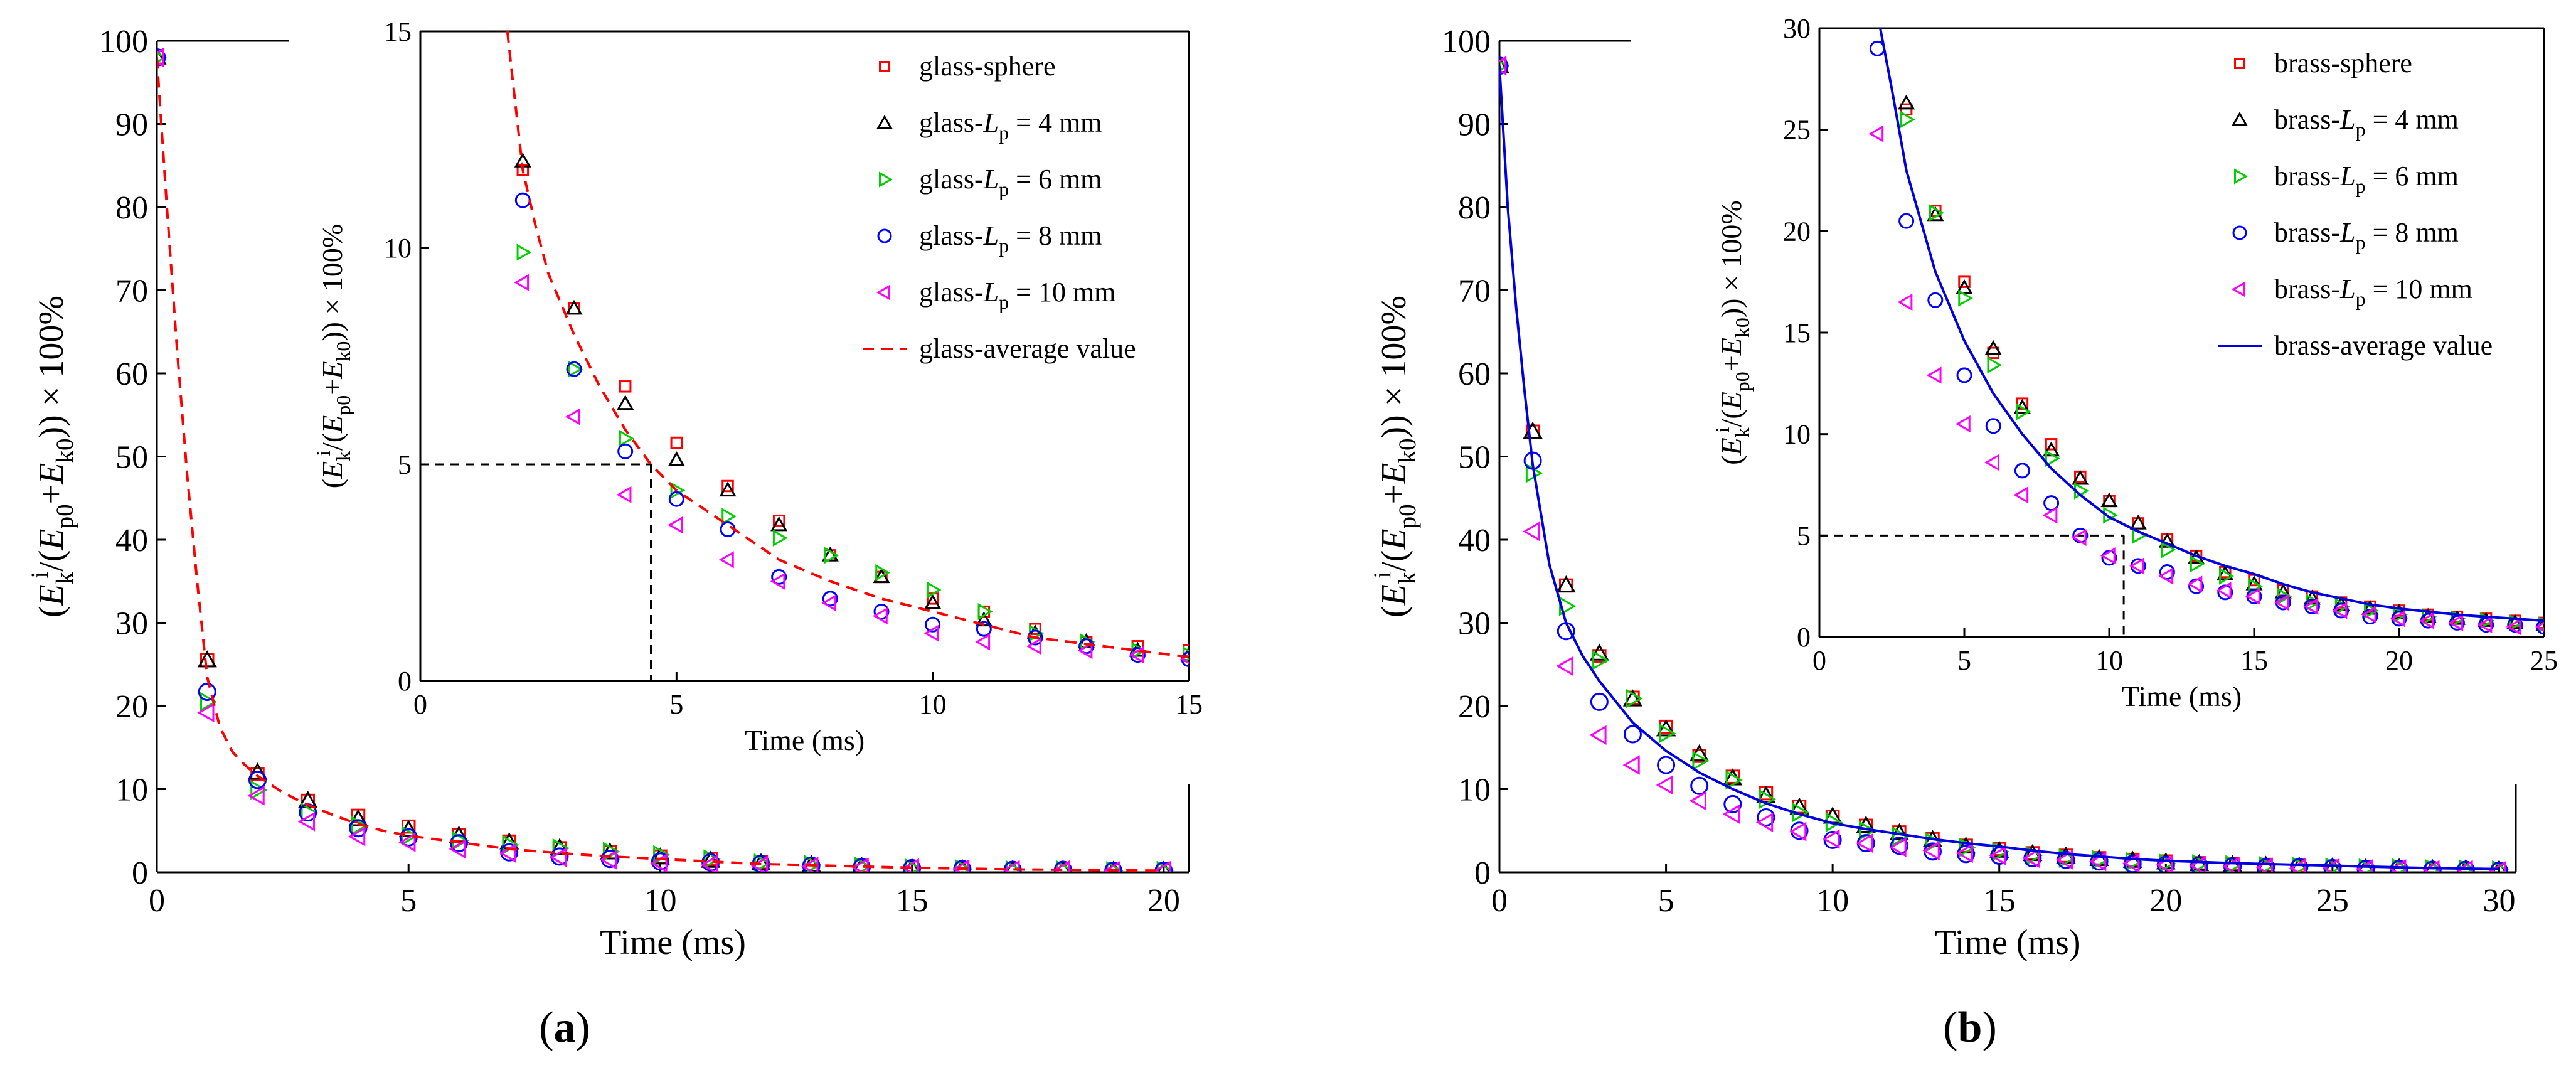 The height and width of the screenshot is (1075, 2576). What do you see at coordinates (2366, 122) in the screenshot?
I see `b-inset-legend-brass-lp-4-mm-label: brass-Lp = 4 mm` at bounding box center [2366, 122].